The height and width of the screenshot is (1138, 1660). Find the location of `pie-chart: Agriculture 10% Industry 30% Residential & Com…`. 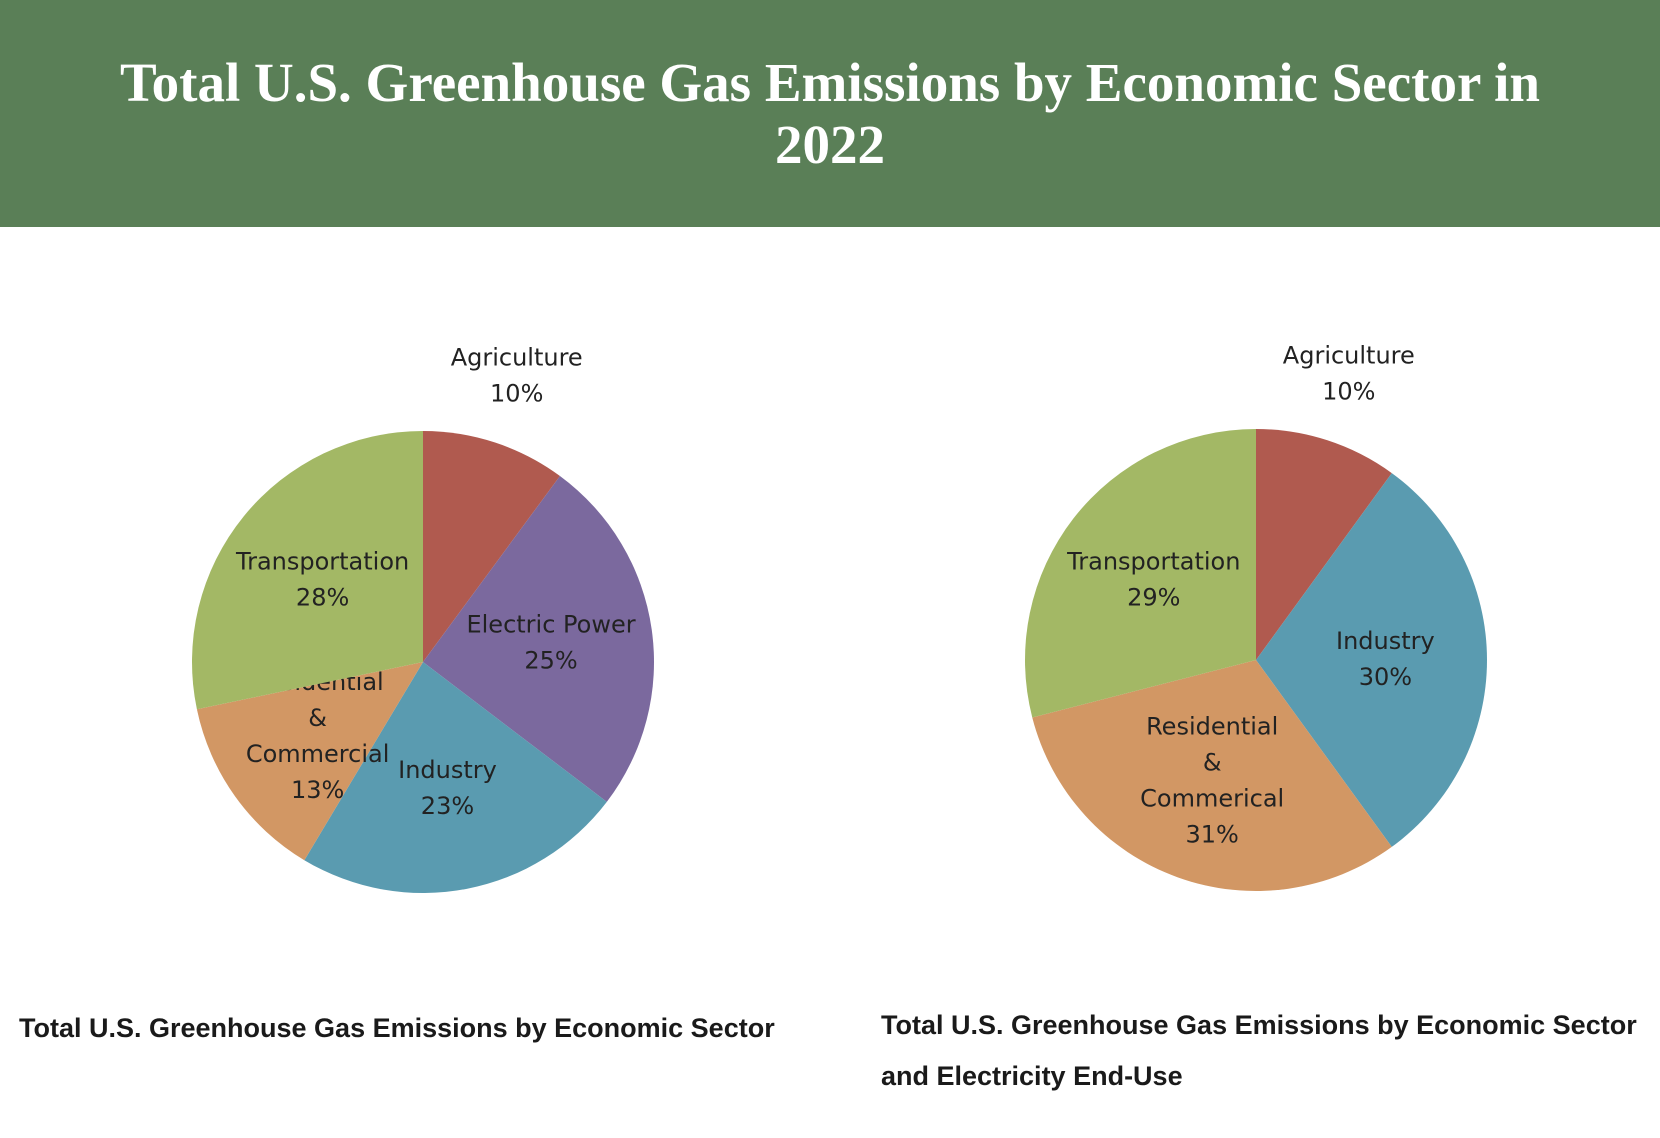

pie-chart: Agriculture 10% Industry 30% Residential & Com… is located at coordinates (1256, 616).